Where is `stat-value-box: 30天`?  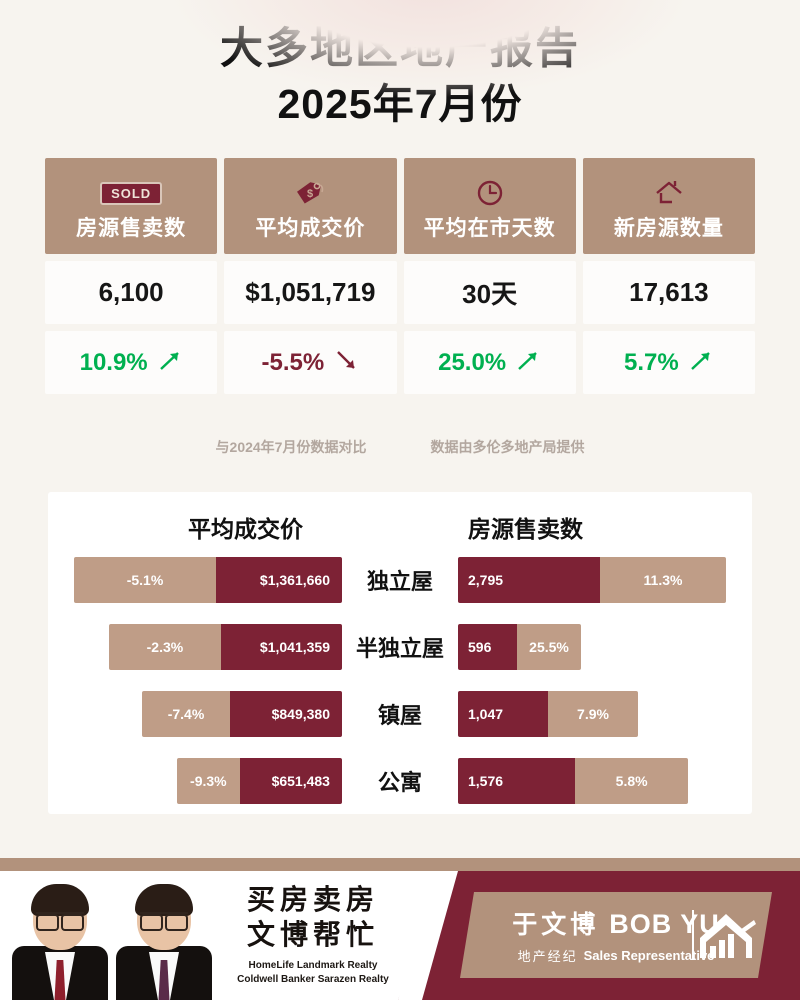
stat-value-box: 30天 is located at coordinates (489, 292).